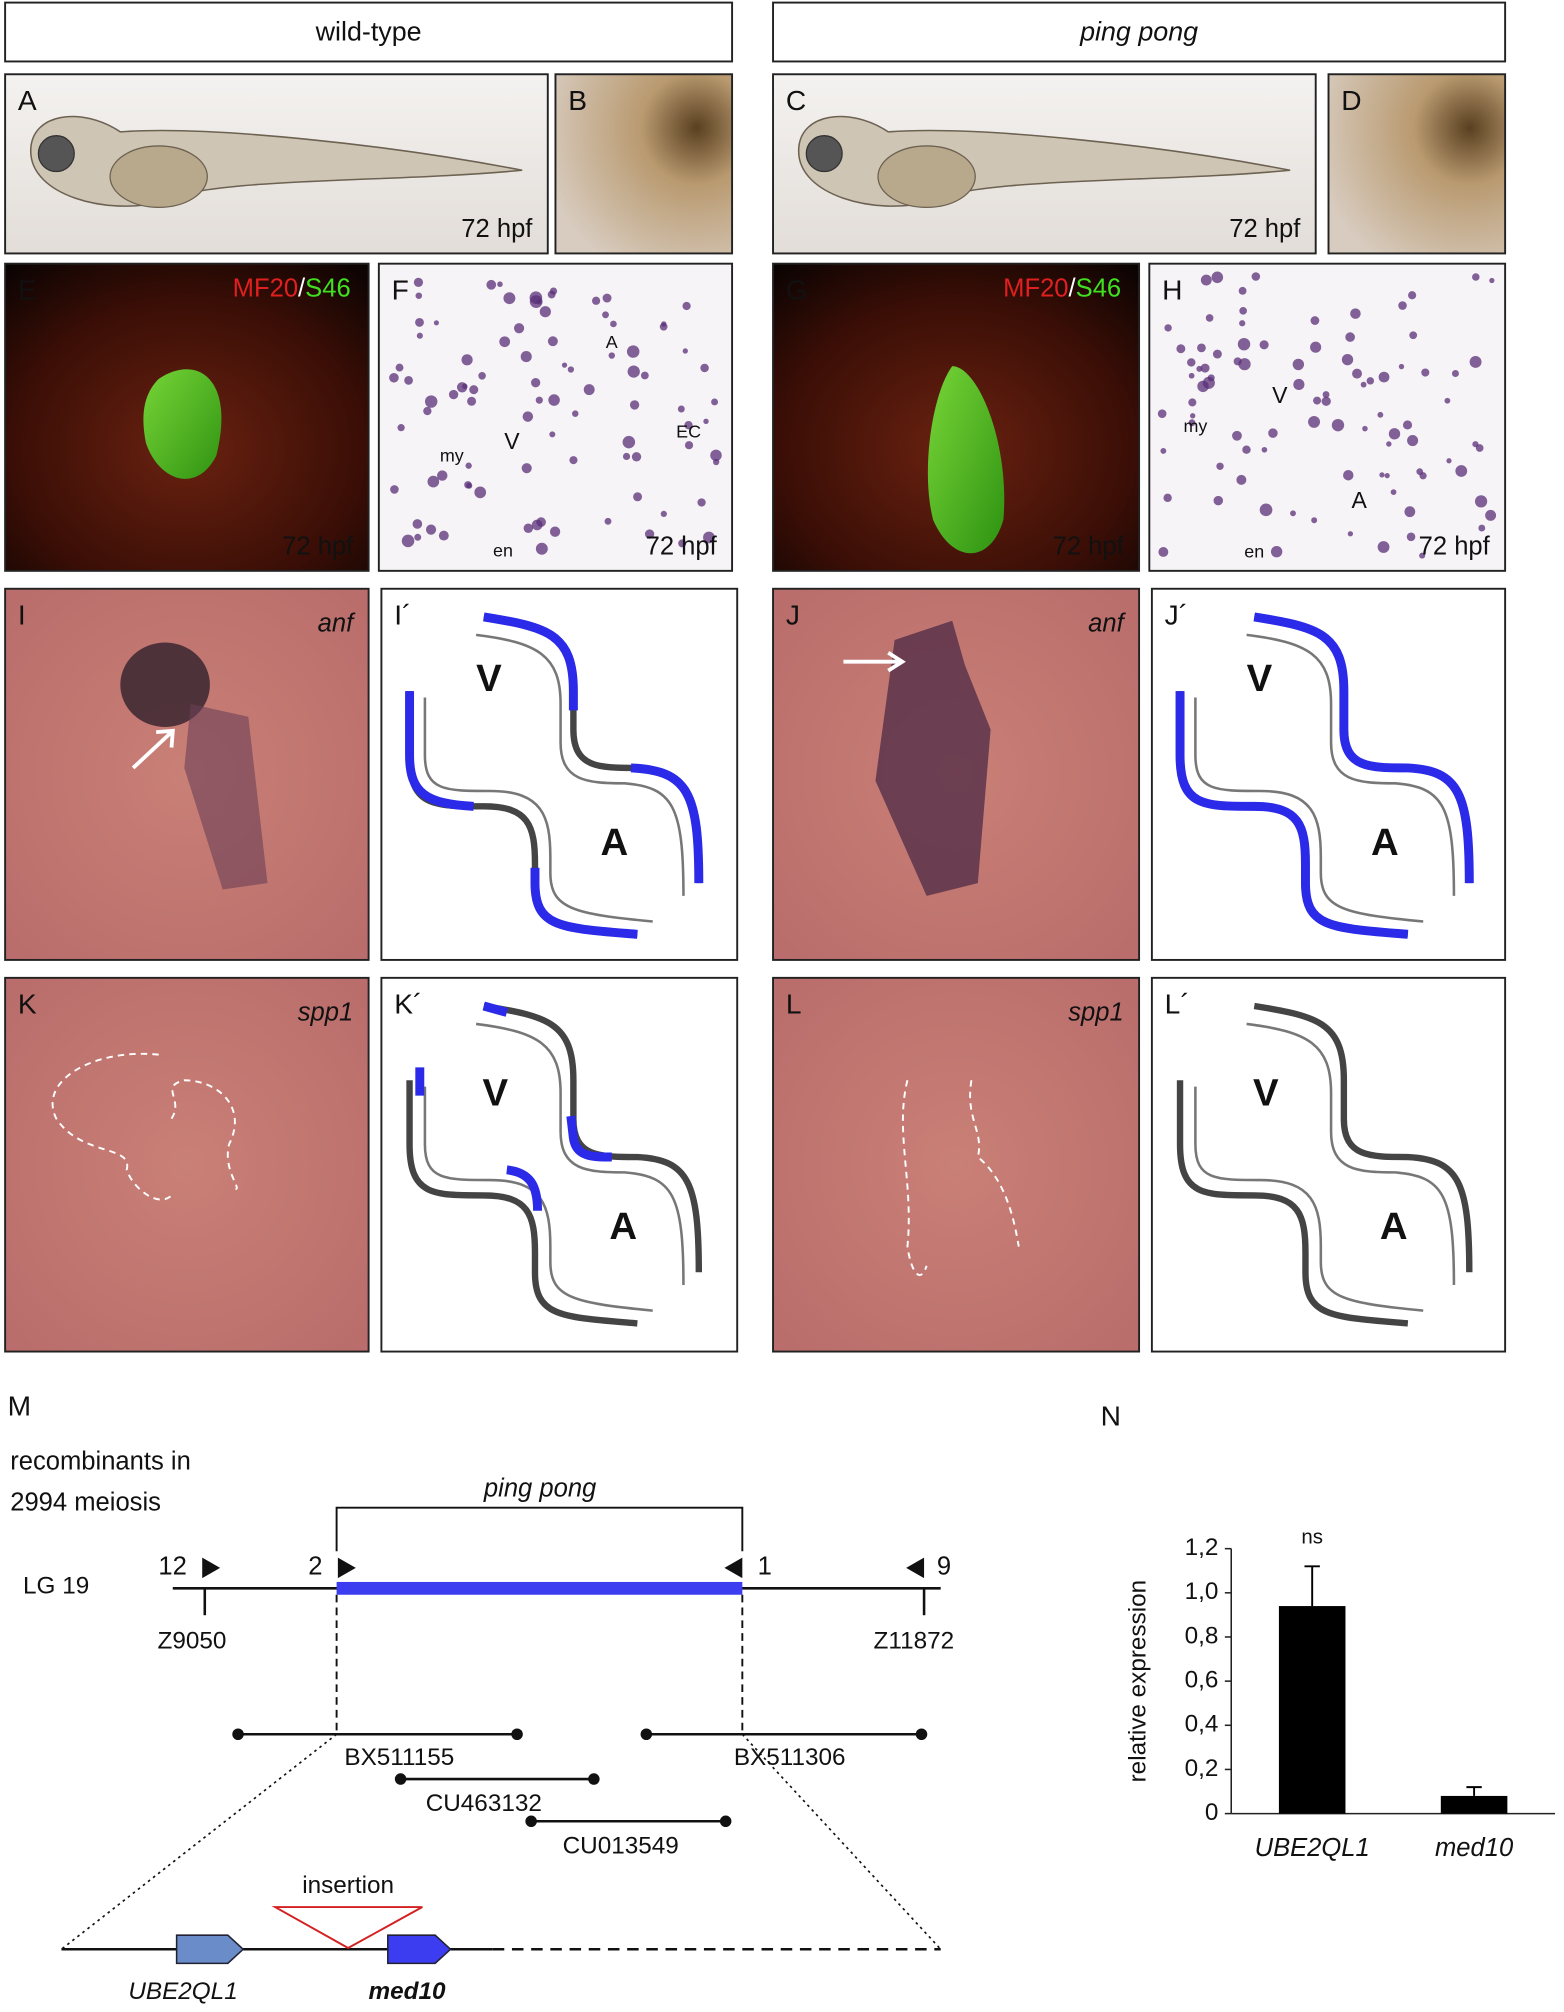  Describe the element at coordinates (1138, 1681) in the screenshot. I see `y-axis-label: relative expression` at that location.